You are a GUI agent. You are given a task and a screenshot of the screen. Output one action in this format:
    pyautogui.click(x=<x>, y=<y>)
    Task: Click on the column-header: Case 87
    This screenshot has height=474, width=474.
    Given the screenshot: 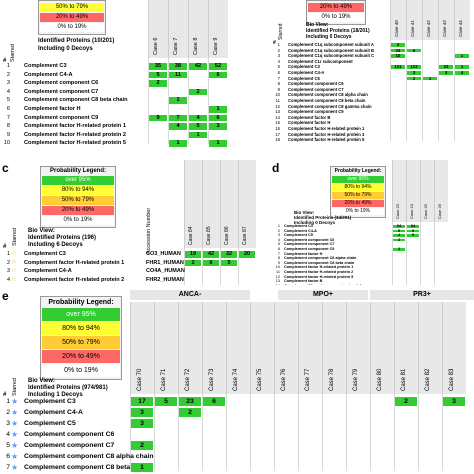 What is the action you would take?
    pyautogui.click(x=247, y=204)
    